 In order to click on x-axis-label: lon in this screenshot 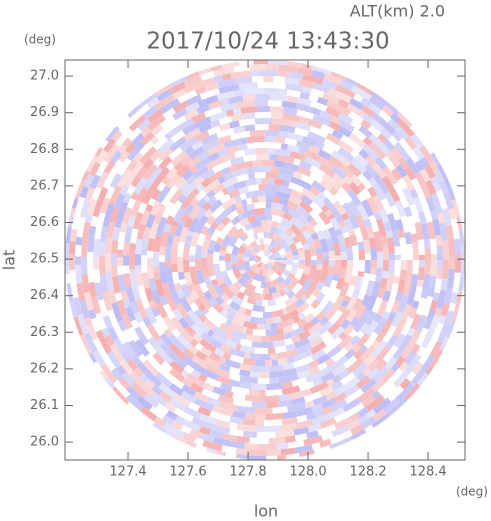, I will do `click(266, 511)`.